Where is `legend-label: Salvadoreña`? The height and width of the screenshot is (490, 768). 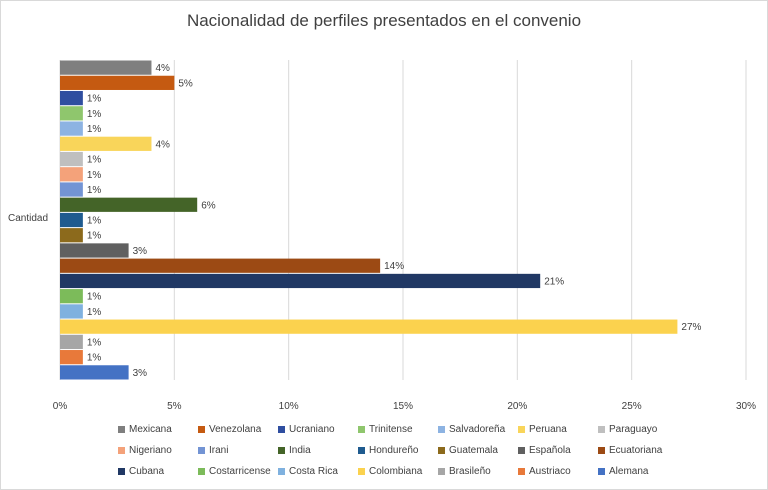
legend-label: Salvadoreña is located at coordinates (477, 429).